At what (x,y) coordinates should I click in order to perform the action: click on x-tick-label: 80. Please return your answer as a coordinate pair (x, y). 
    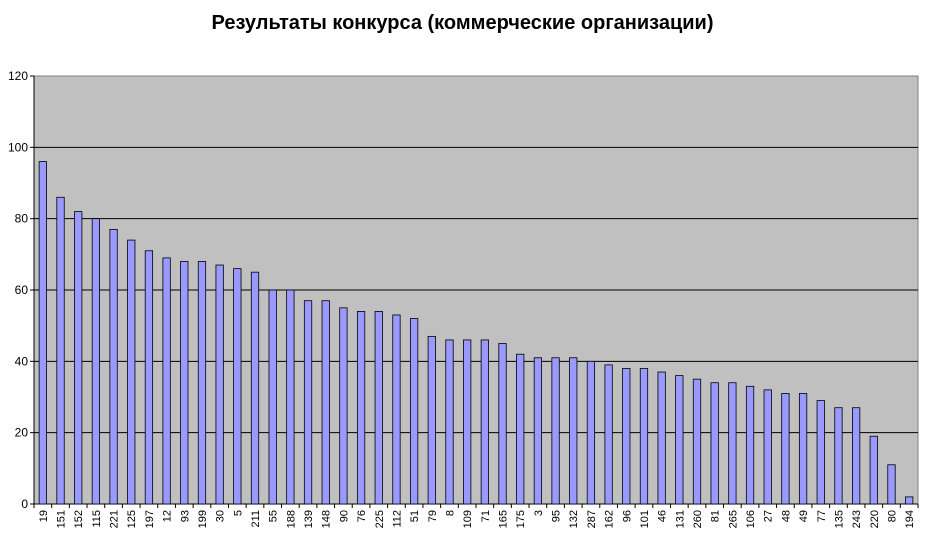
    Looking at the image, I should click on (892, 516).